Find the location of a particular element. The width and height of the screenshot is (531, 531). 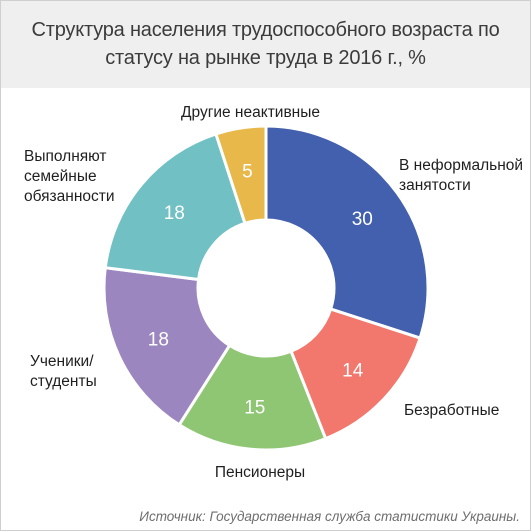

slice-value-label: 14 is located at coordinates (353, 370).